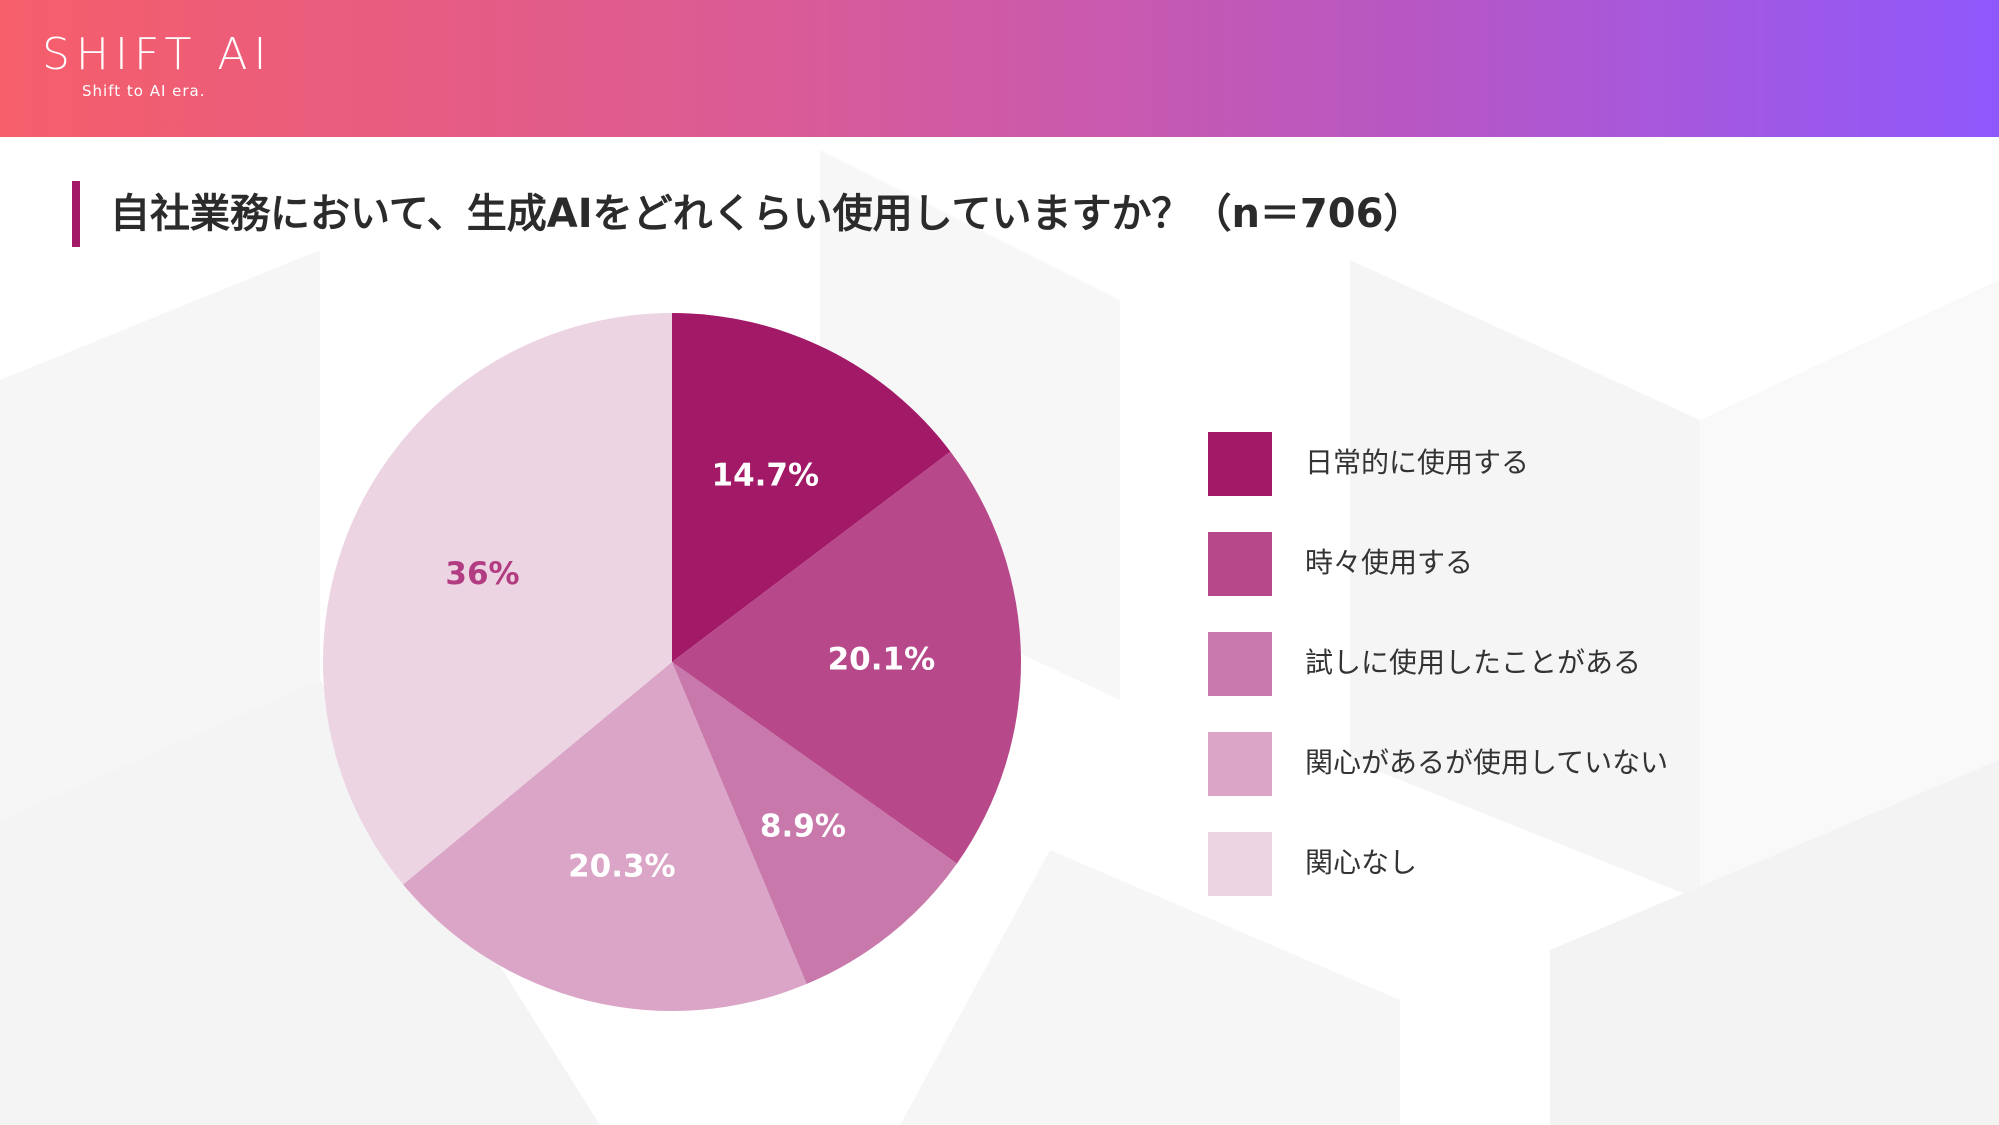  I want to click on brand-tagline: Shift to AI era., so click(144, 91).